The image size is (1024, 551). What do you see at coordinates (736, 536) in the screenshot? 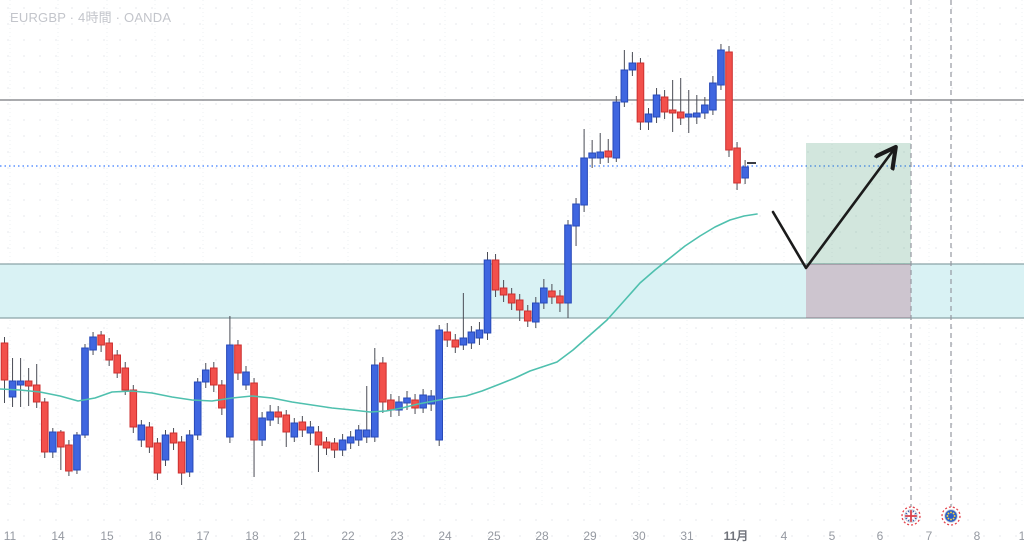
I see `x-axis-label: 11月` at bounding box center [736, 536].